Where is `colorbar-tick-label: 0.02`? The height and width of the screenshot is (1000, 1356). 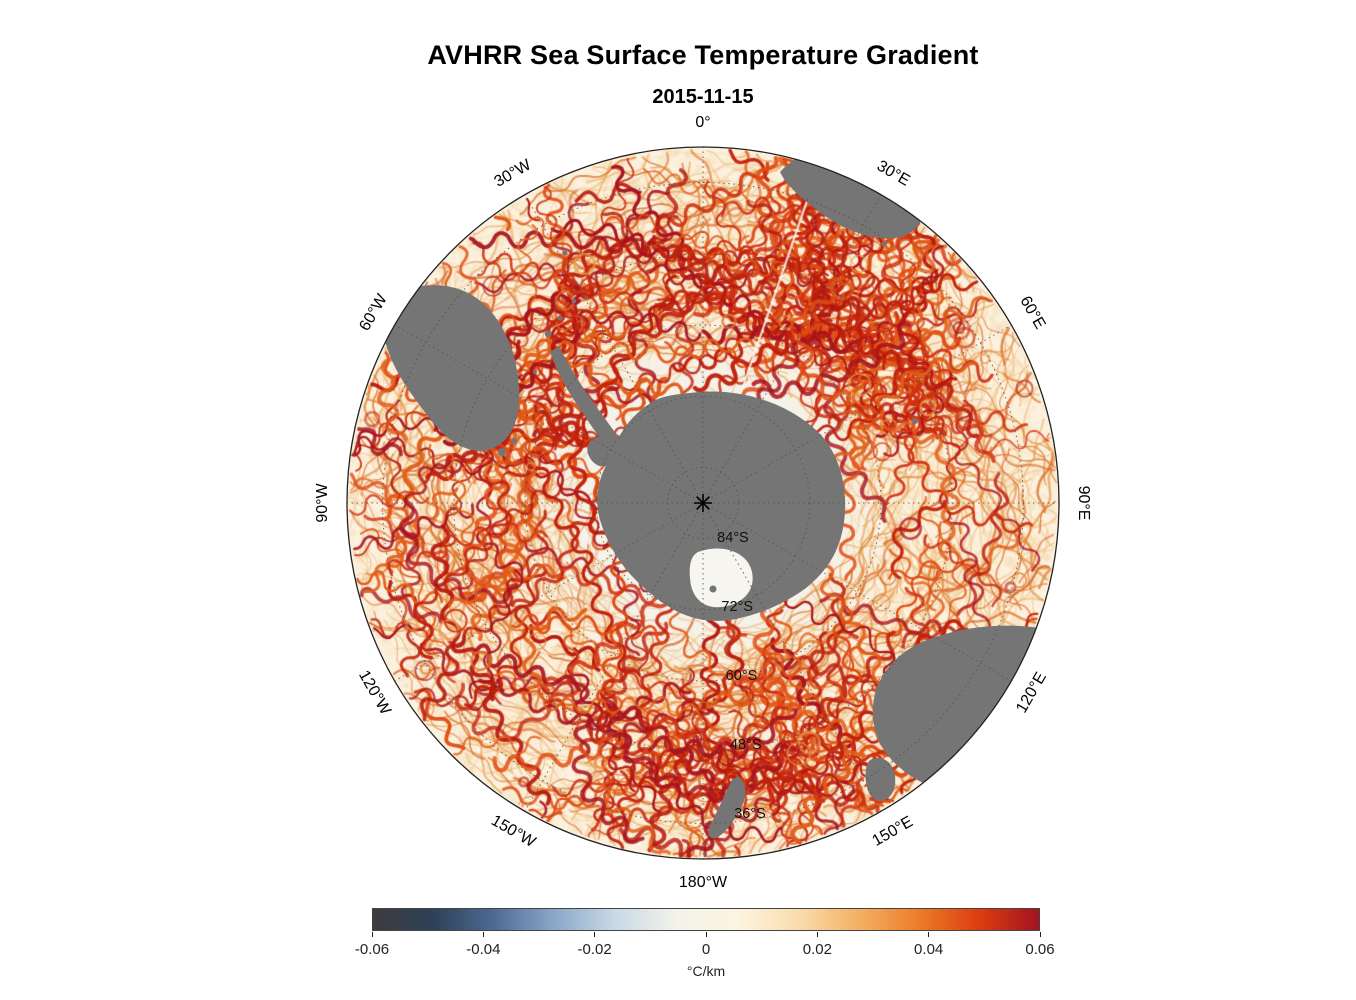 colorbar-tick-label: 0.02 is located at coordinates (817, 949).